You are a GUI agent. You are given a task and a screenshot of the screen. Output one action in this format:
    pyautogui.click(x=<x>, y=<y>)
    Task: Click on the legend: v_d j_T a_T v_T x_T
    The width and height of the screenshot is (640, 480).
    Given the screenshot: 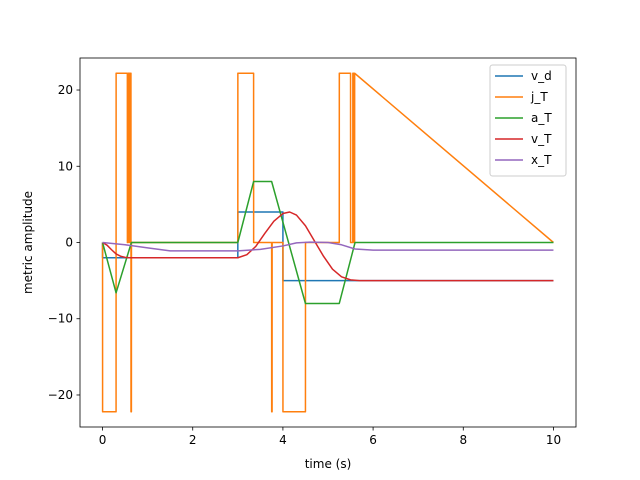 What is the action you would take?
    pyautogui.click(x=528, y=120)
    